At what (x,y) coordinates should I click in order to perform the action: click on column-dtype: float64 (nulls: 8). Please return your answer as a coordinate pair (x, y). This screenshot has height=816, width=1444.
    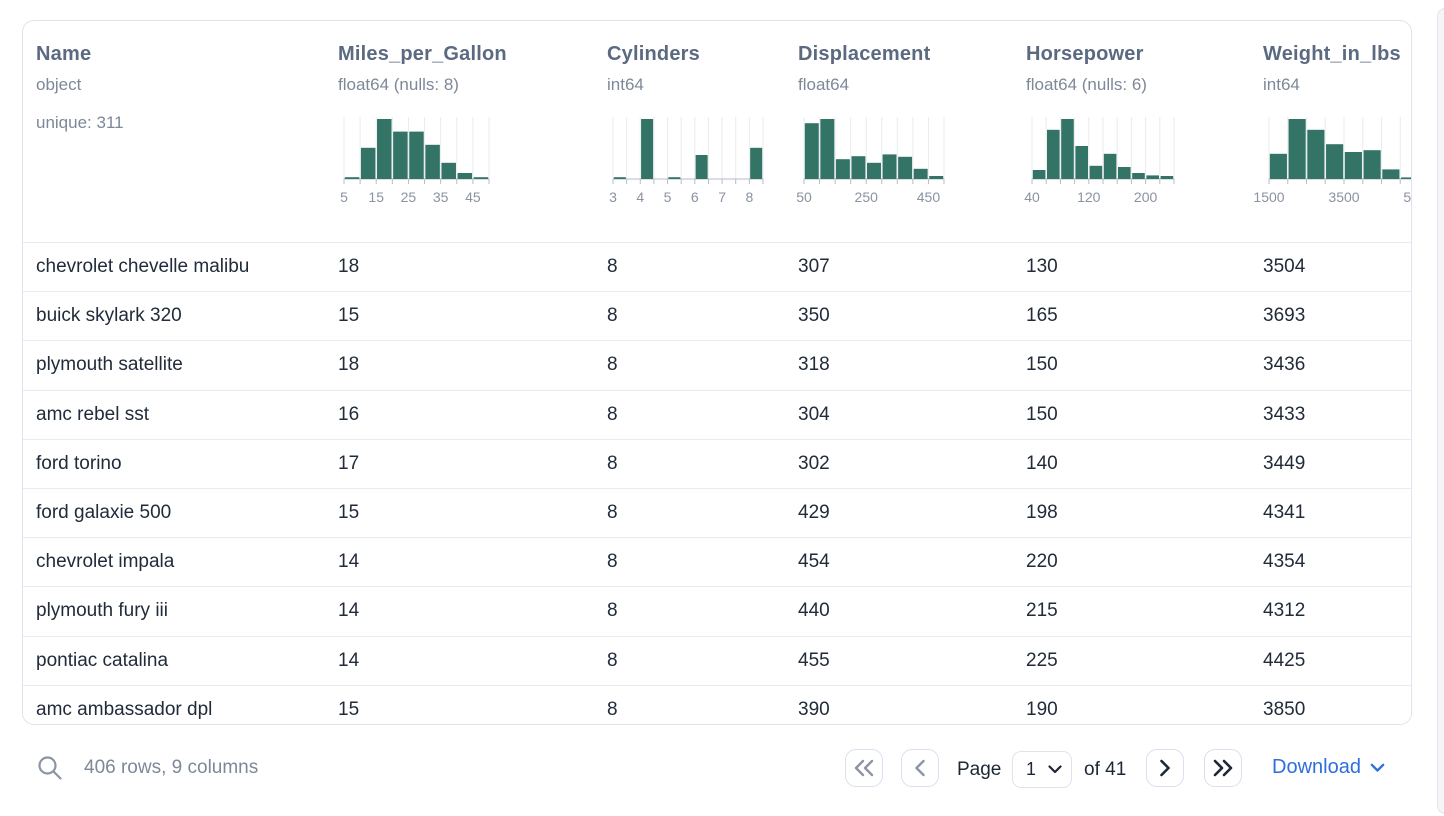
    Looking at the image, I should click on (398, 84).